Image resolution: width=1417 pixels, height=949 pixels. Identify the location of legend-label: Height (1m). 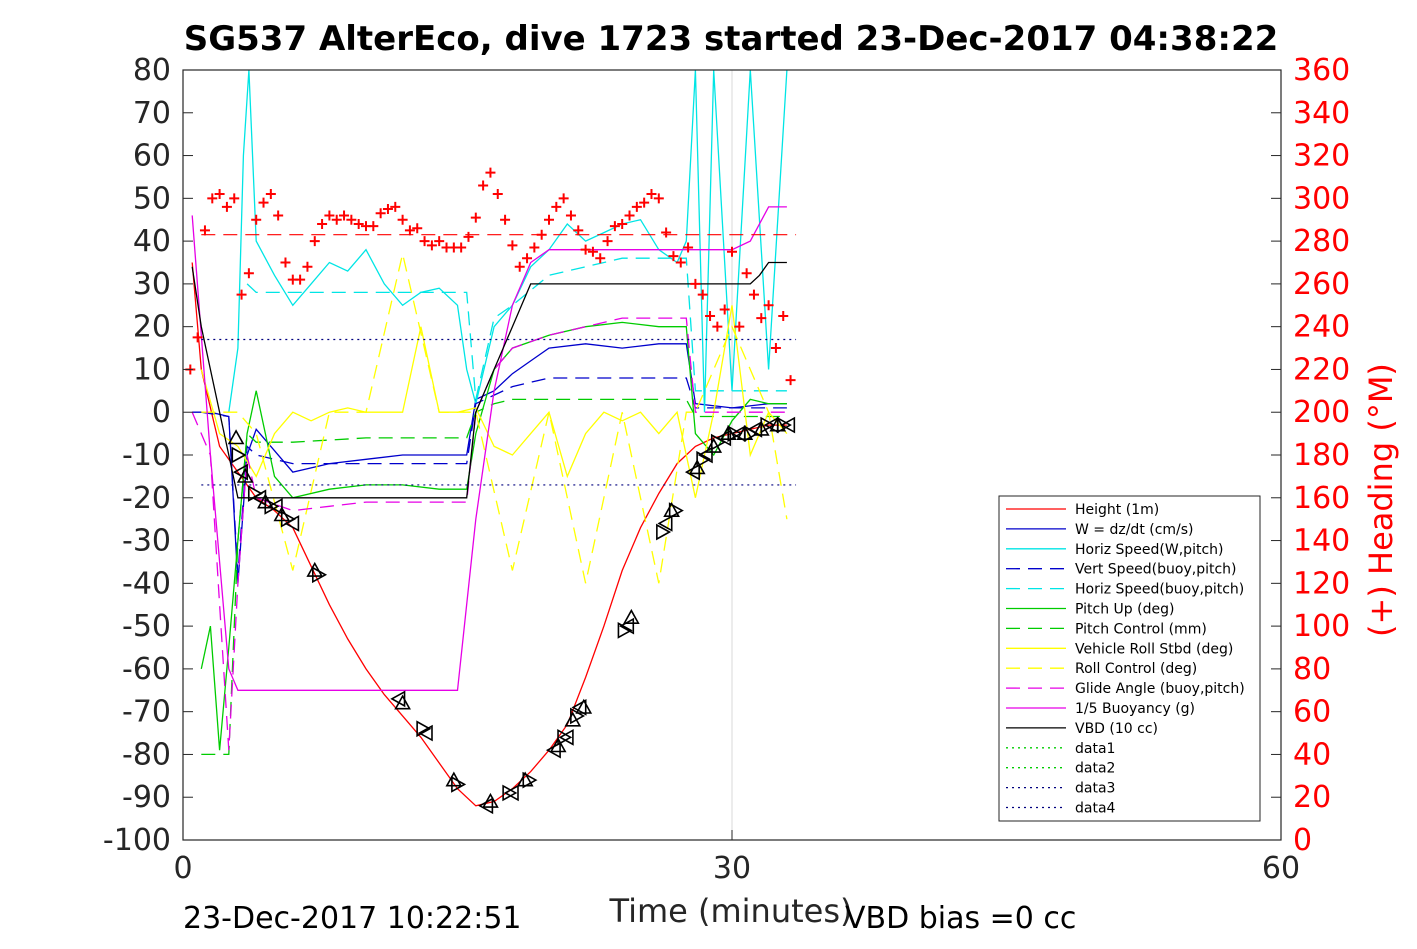
(1117, 510).